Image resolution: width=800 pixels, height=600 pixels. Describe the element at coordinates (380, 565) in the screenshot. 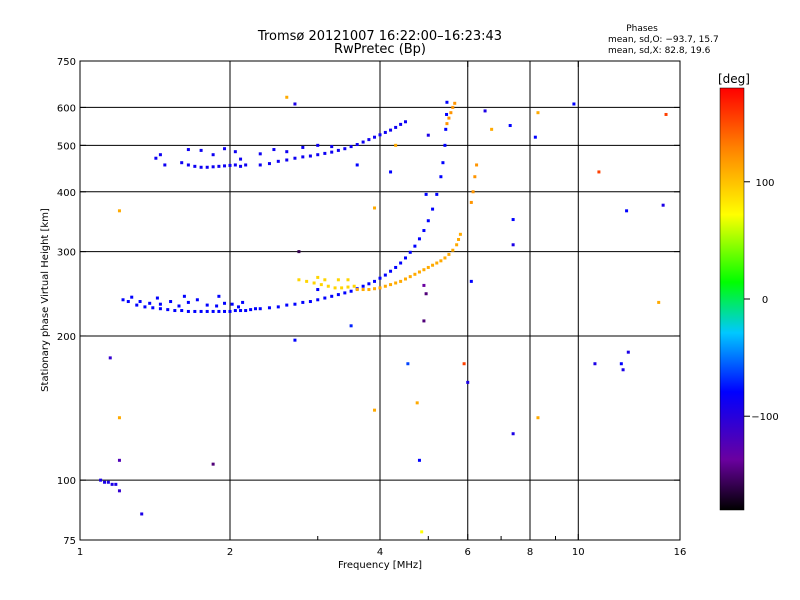

I see `x-axis-label: Frequency [MHz]` at that location.